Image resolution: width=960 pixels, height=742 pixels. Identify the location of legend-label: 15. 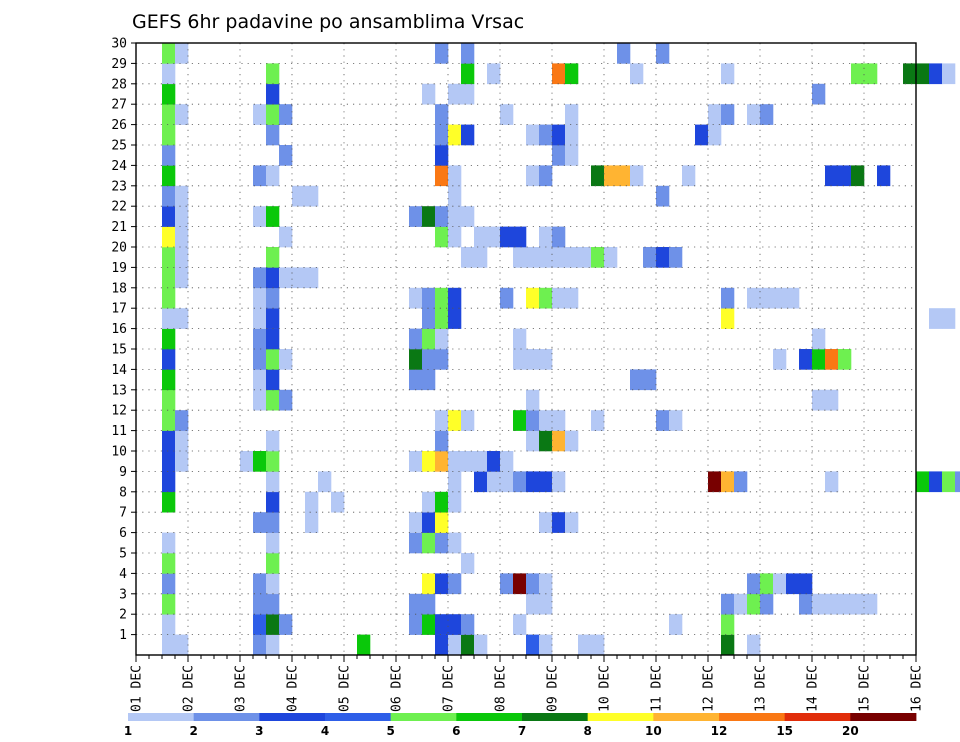
(784, 731).